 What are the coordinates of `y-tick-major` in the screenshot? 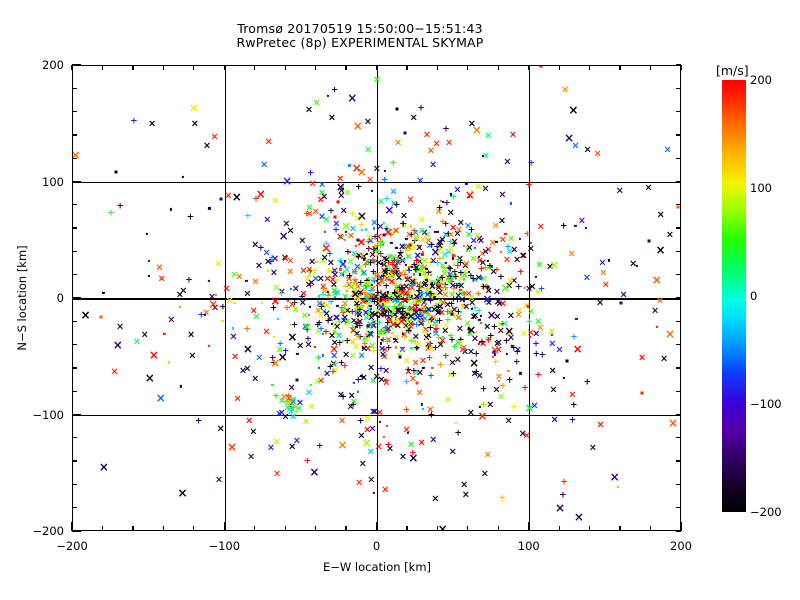 It's located at (76, 65).